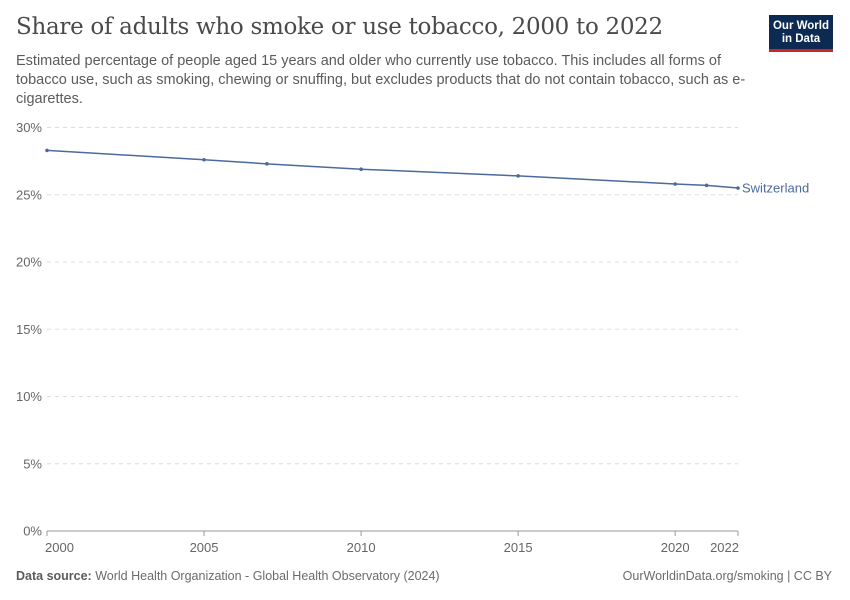  Describe the element at coordinates (29, 329) in the screenshot. I see `y-tick-label: 15%` at that location.